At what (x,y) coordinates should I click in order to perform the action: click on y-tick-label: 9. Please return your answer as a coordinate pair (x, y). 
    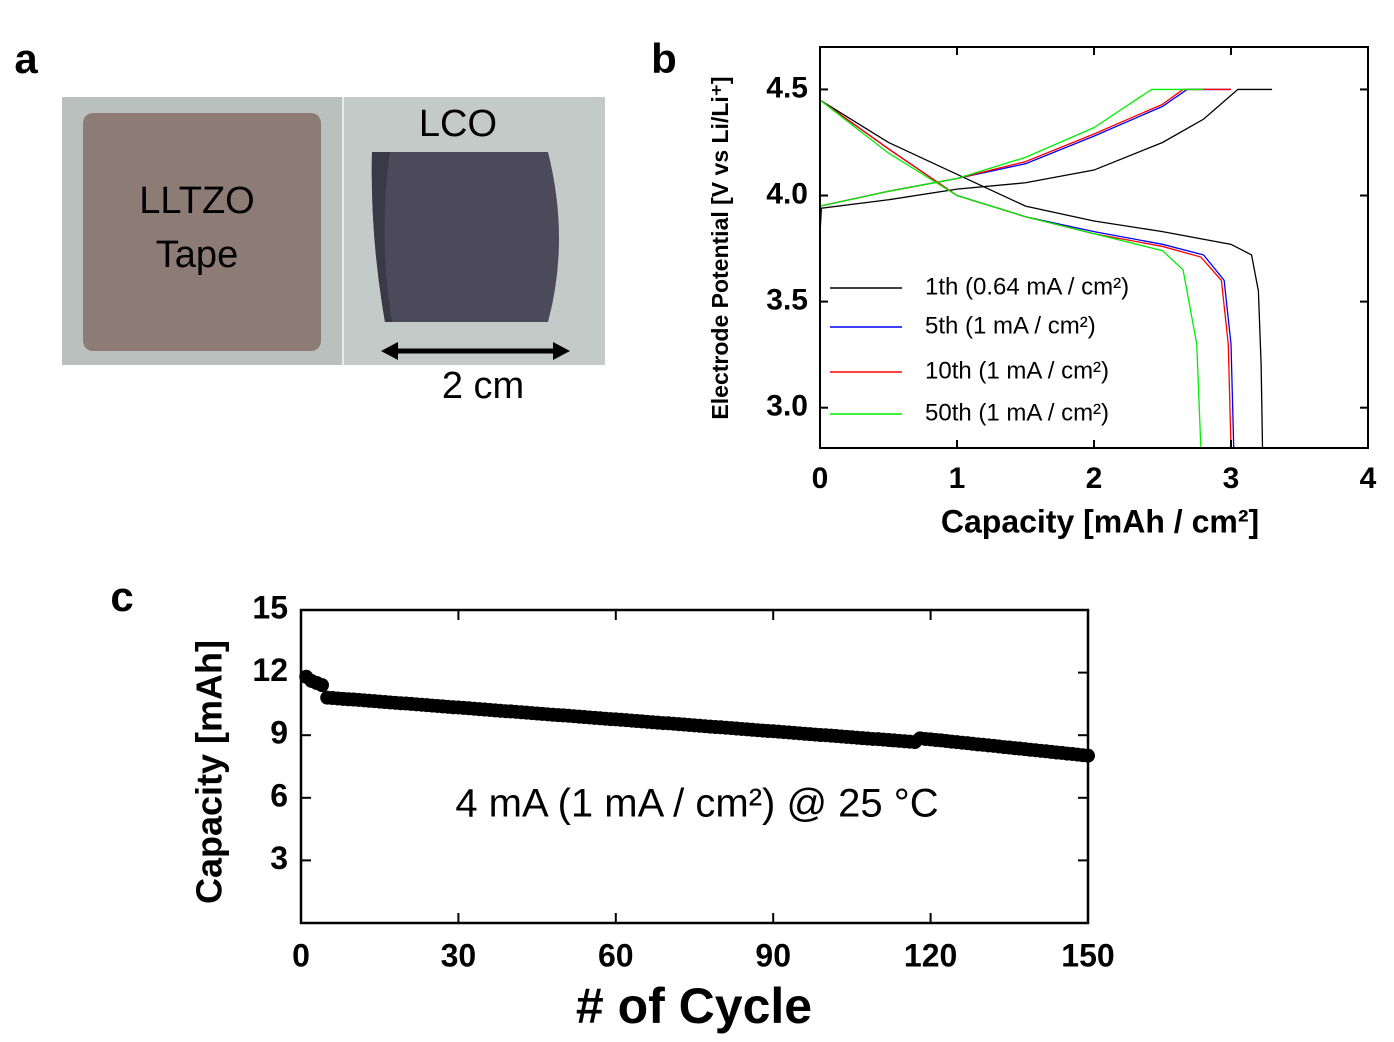
    Looking at the image, I should click on (279, 733).